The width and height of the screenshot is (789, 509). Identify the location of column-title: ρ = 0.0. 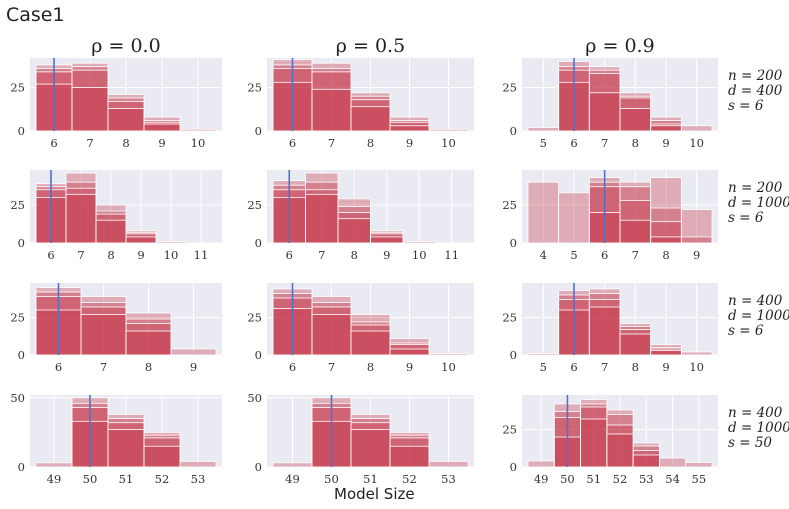
(125, 46).